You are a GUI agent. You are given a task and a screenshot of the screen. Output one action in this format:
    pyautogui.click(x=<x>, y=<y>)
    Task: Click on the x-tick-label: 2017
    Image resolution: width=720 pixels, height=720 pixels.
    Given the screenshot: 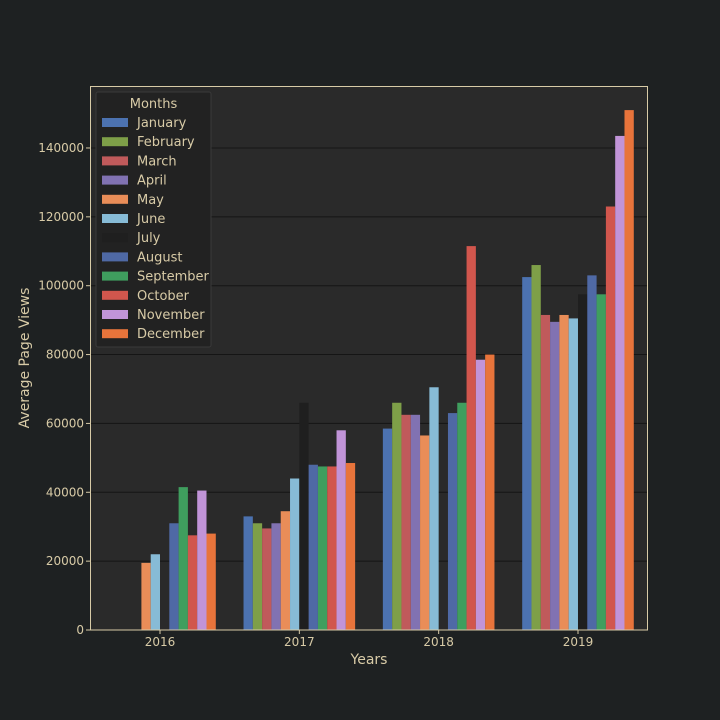 What is the action you would take?
    pyautogui.click(x=299, y=642)
    